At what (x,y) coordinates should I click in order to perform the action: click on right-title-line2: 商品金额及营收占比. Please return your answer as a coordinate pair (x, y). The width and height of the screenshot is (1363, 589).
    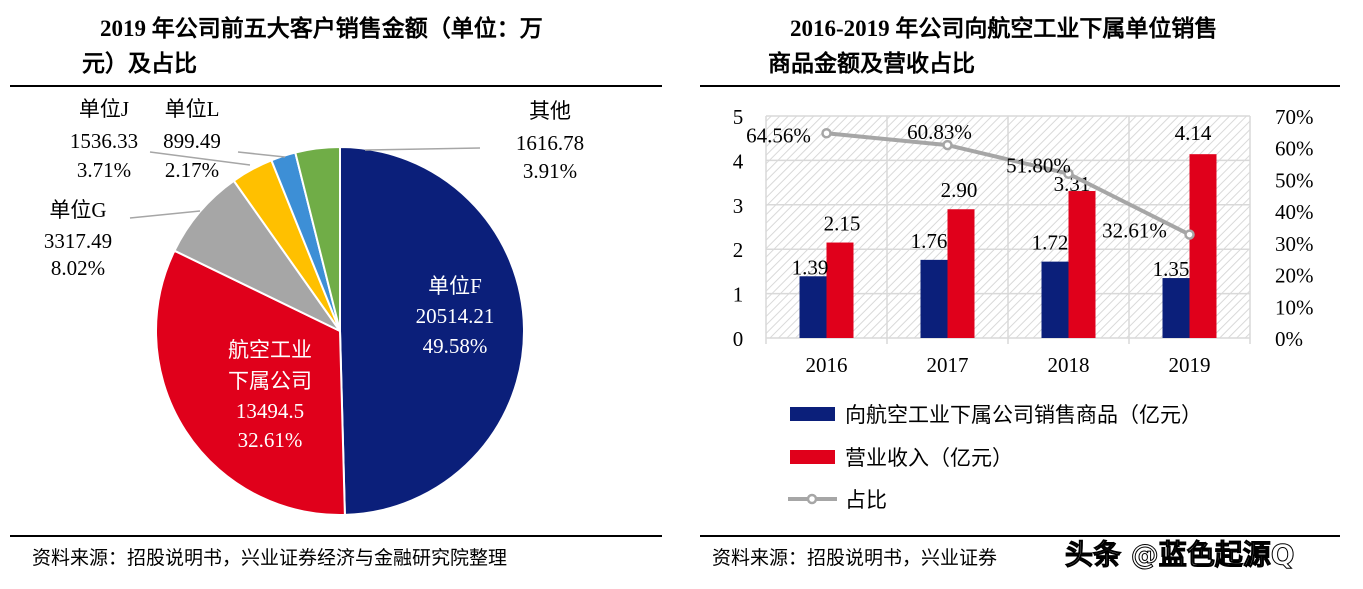
    Looking at the image, I should click on (871, 63).